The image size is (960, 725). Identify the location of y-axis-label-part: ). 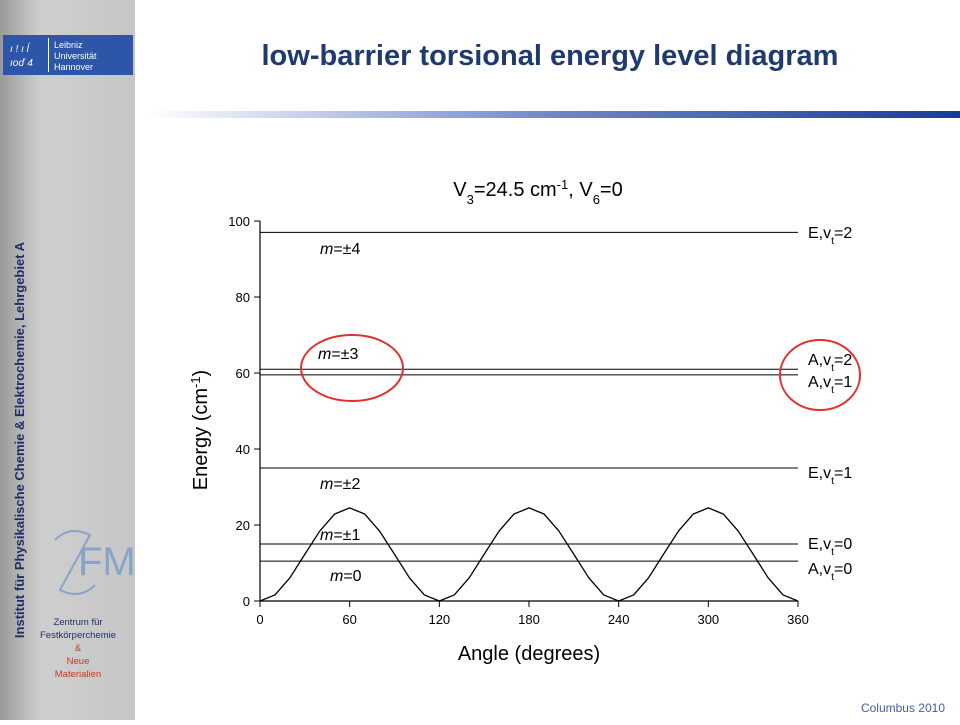
(201, 373).